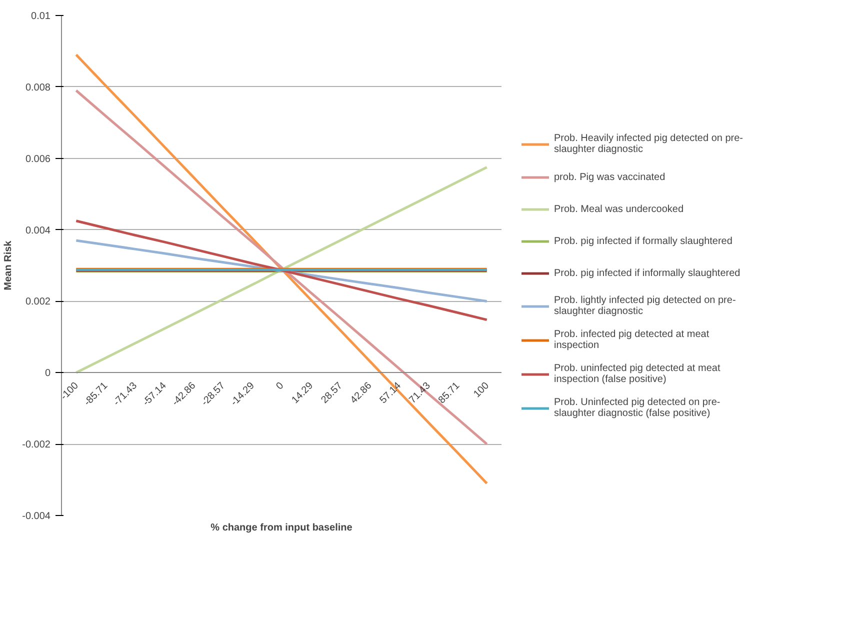 This screenshot has height=621, width=845. I want to click on legend-label: Prob. Heavily infected pig detected on pre-slaughter diagnostic, so click(648, 144).